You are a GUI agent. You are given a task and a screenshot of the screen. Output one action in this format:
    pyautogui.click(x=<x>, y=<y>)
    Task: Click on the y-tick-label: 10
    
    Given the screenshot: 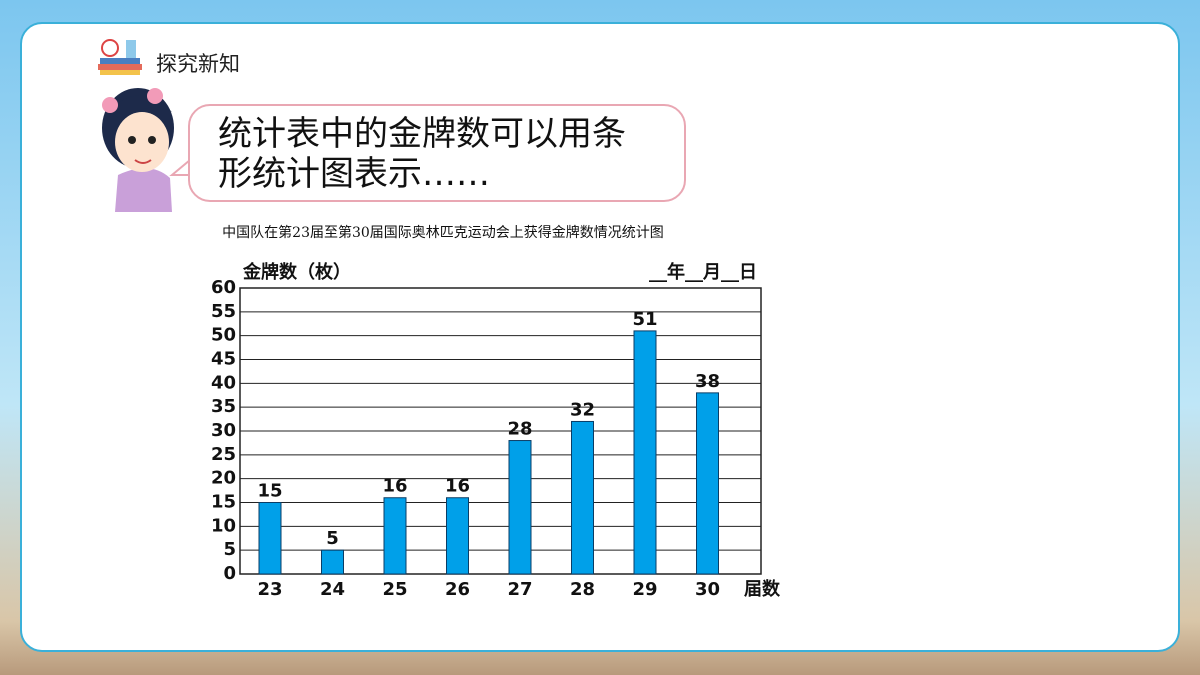 What is the action you would take?
    pyautogui.click(x=223, y=525)
    